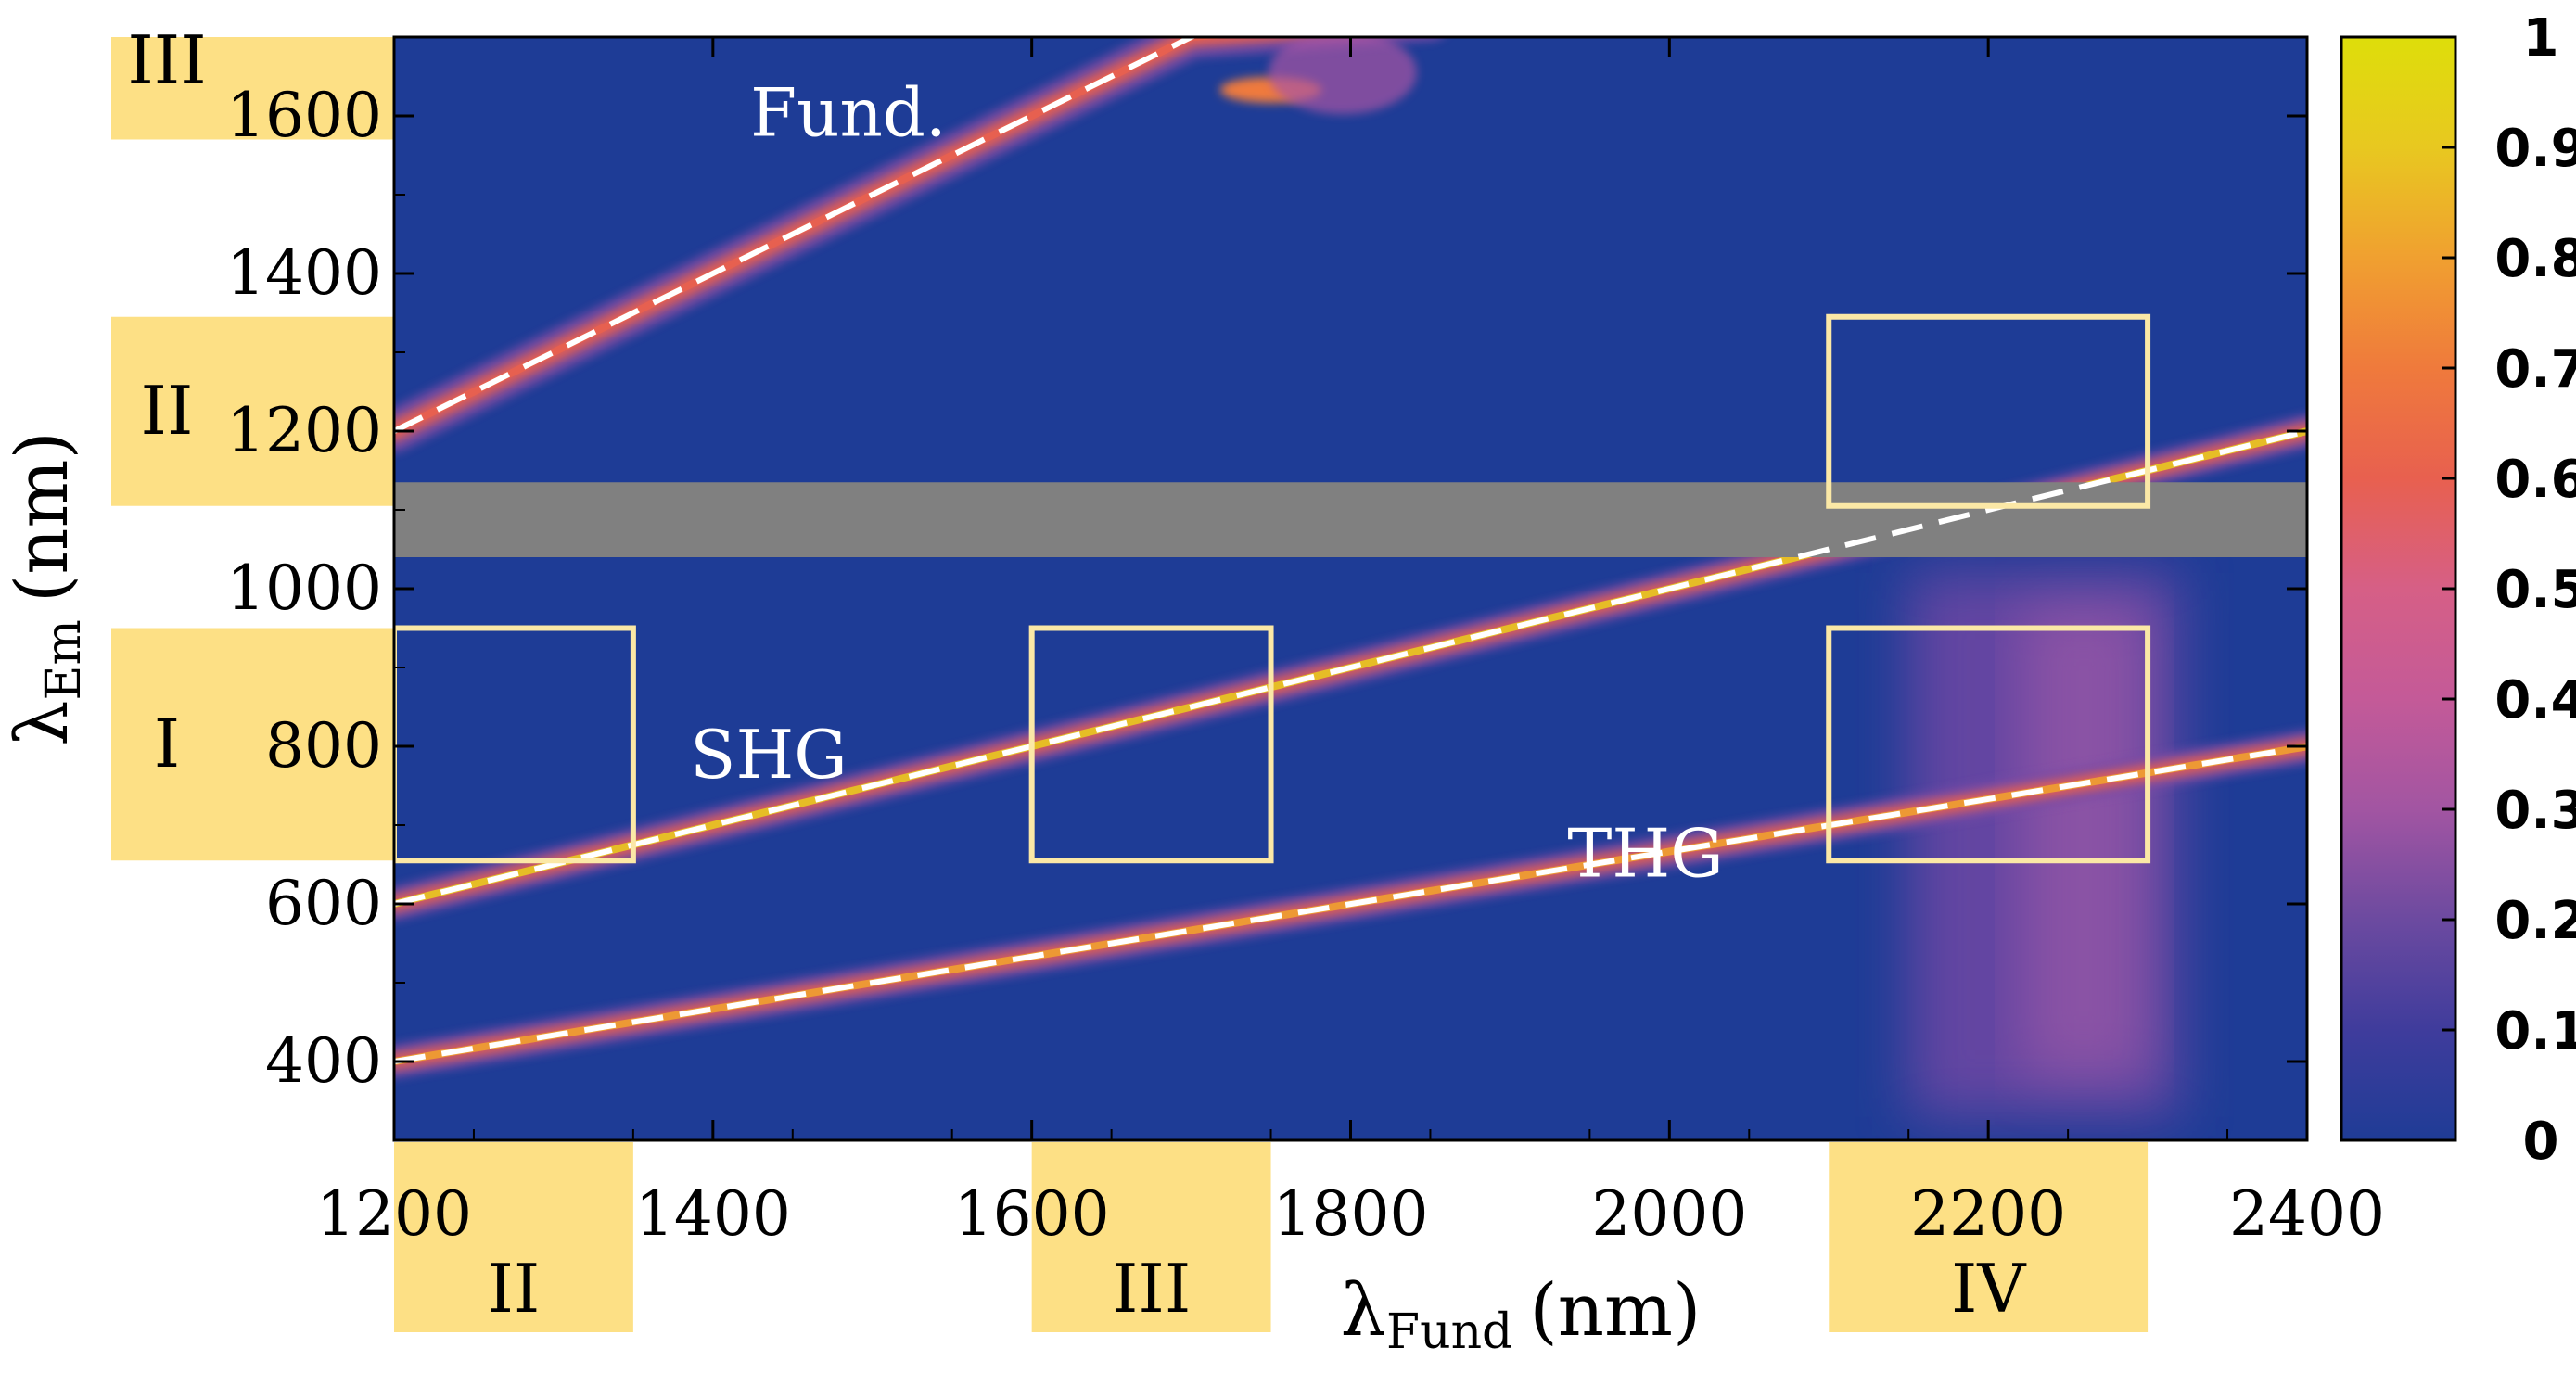  What do you see at coordinates (304, 430) in the screenshot?
I see `y-tick-label: 1200` at bounding box center [304, 430].